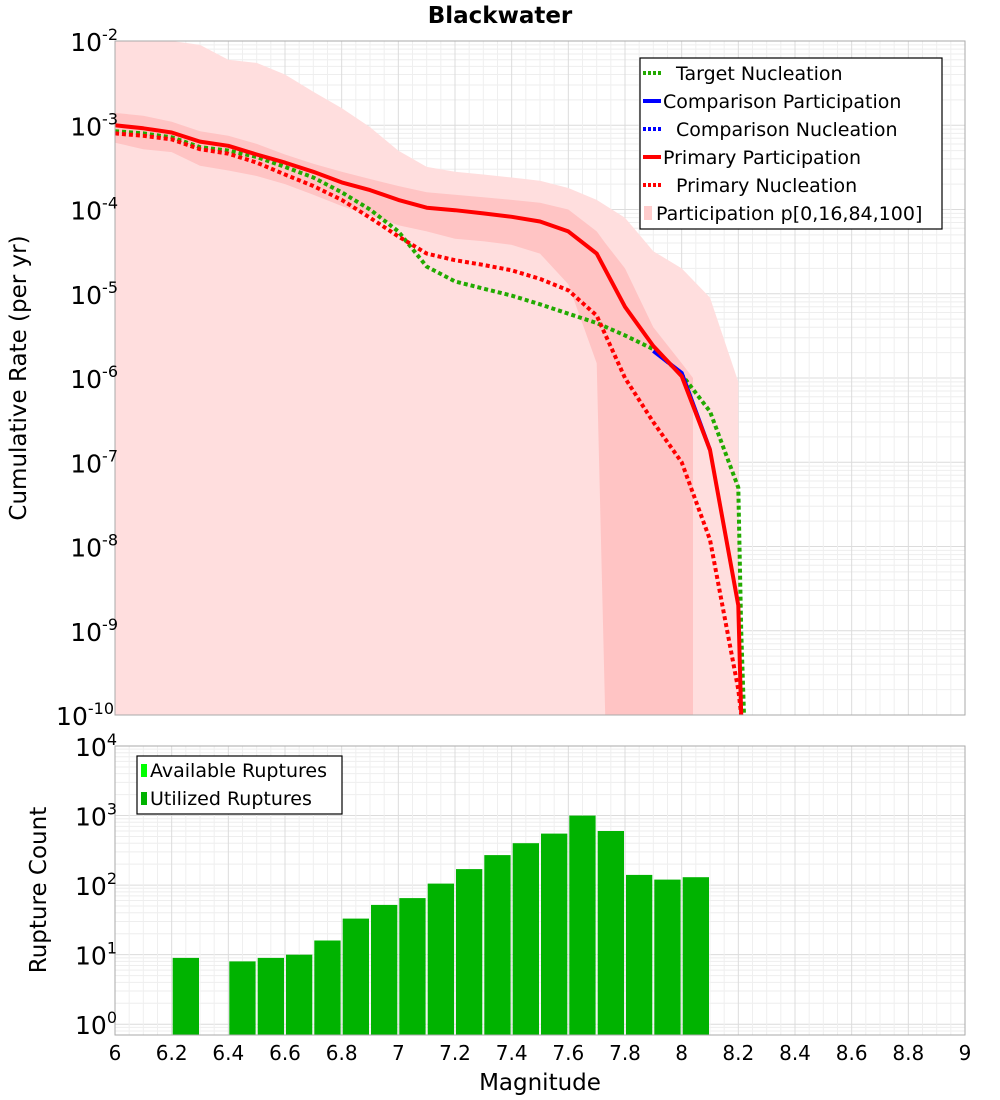  I want to click on magnitude-x-tick: 7.2, so click(455, 1053).